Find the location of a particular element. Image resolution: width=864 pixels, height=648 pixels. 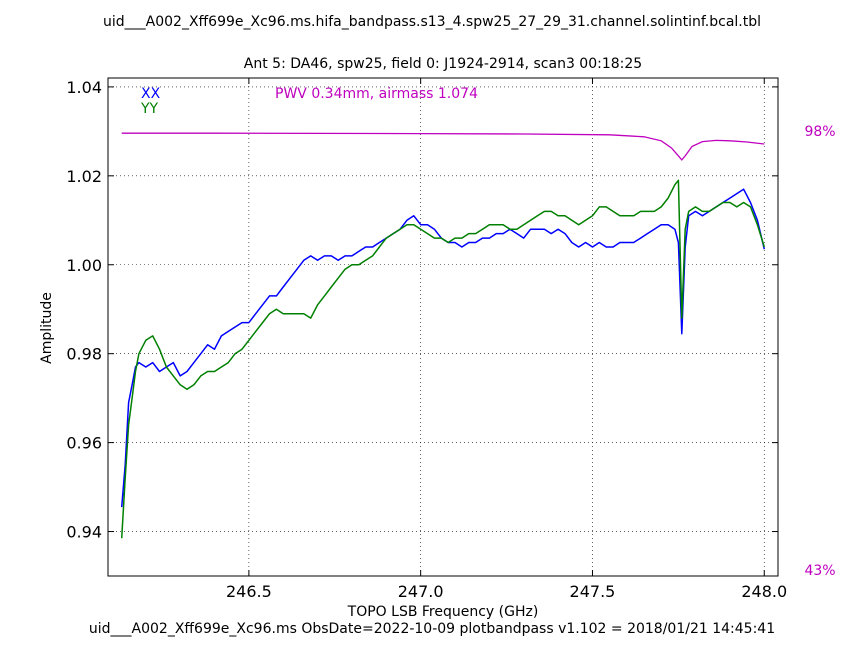

y-tick-label: 0.98 is located at coordinates (84, 354).